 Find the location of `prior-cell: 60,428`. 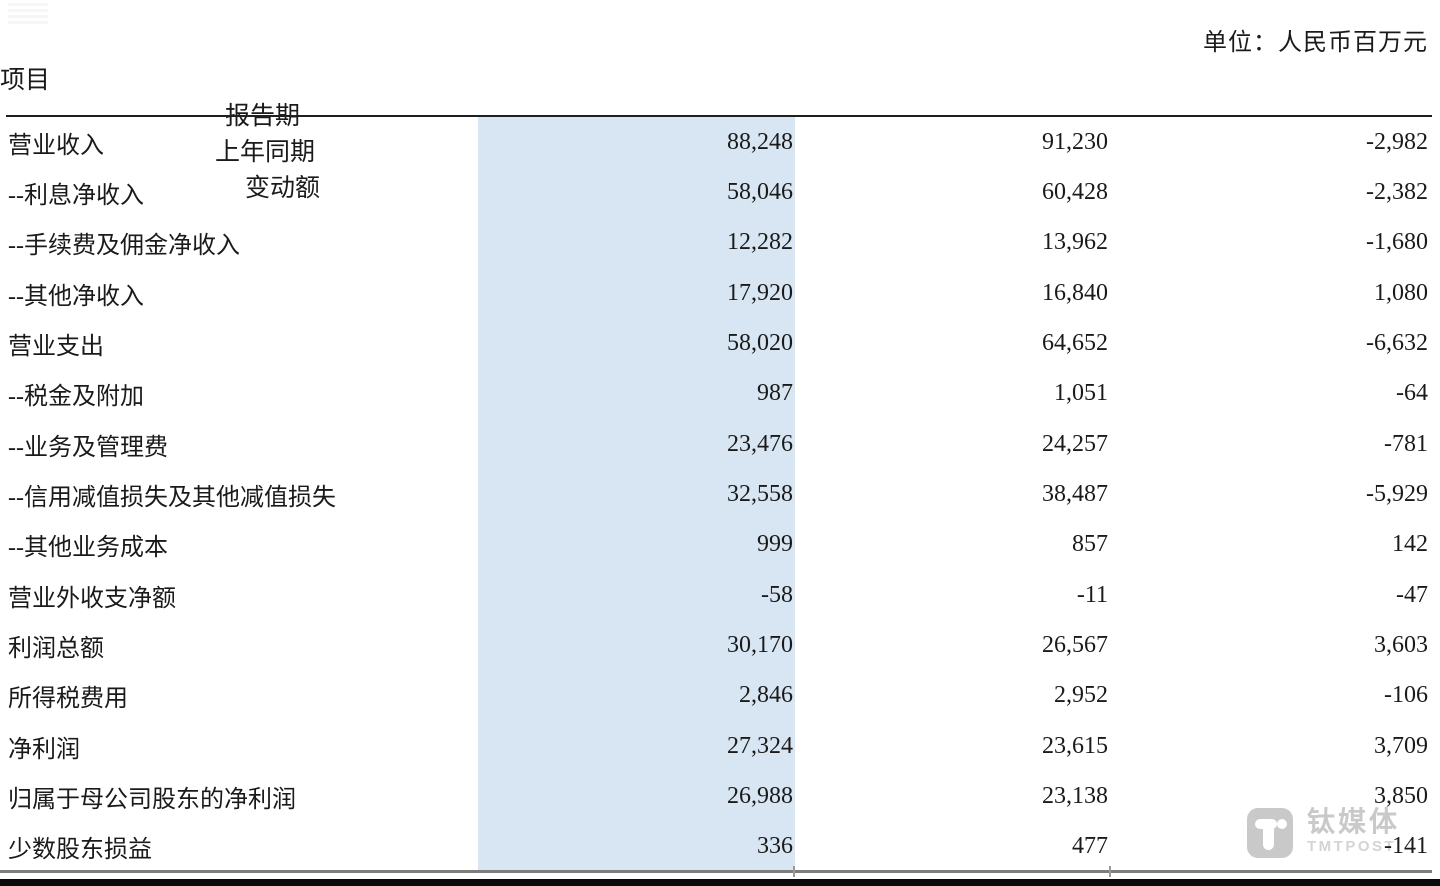

prior-cell: 60,428 is located at coordinates (1075, 191).